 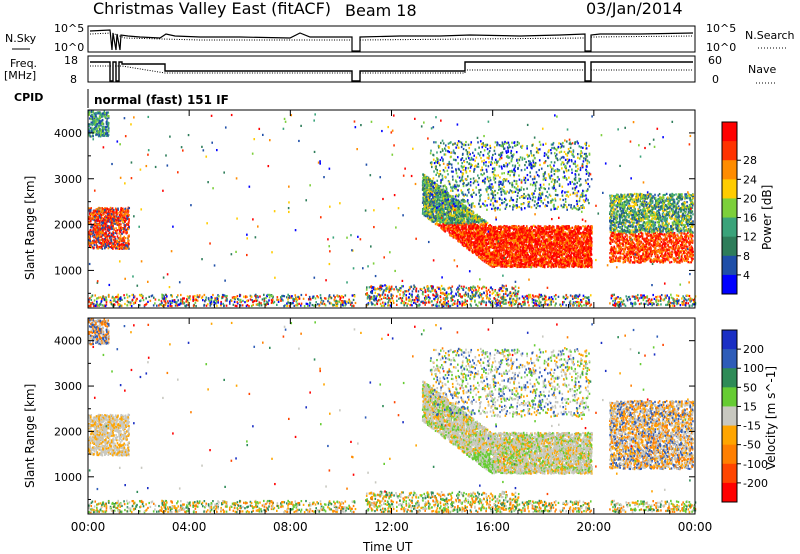 What do you see at coordinates (161, 100) in the screenshot?
I see `cpid-mode: normal (fast) 151 IF` at bounding box center [161, 100].